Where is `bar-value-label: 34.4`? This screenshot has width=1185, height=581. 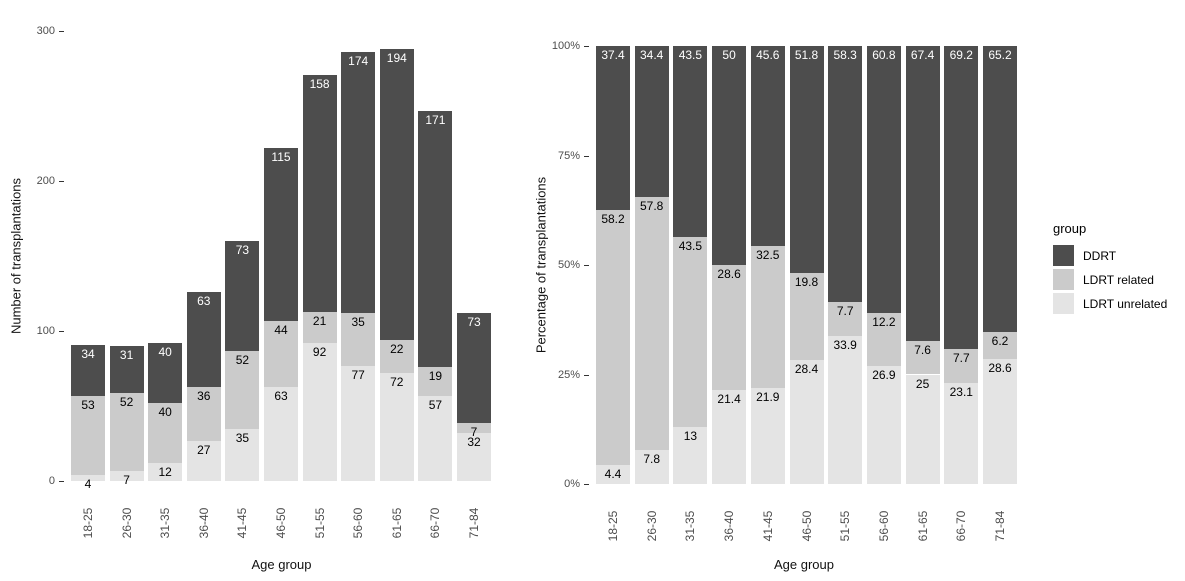 bar-value-label: 34.4 is located at coordinates (652, 55).